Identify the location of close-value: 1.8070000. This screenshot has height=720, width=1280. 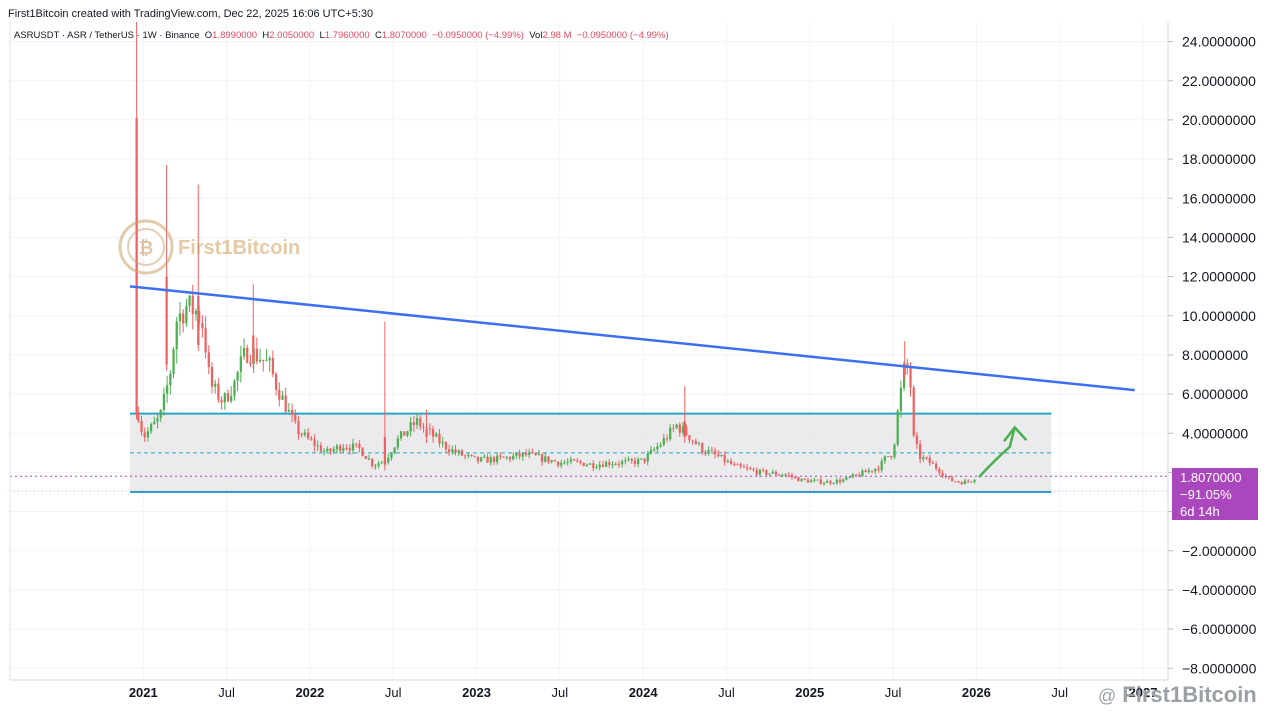
(404, 35).